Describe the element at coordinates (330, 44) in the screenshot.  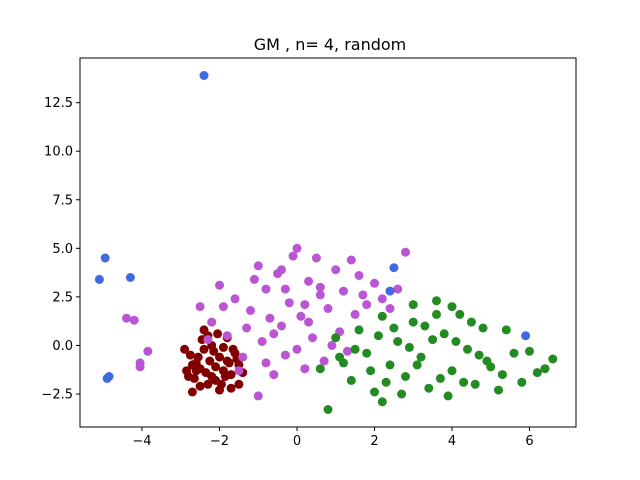
I see `chart-title: GM , n= 4, random` at that location.